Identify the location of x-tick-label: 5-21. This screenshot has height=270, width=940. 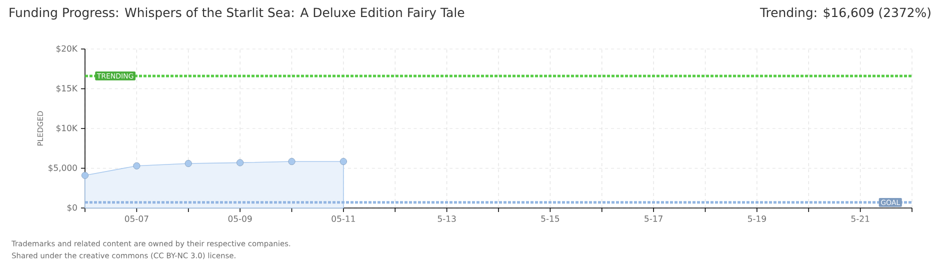
(860, 219).